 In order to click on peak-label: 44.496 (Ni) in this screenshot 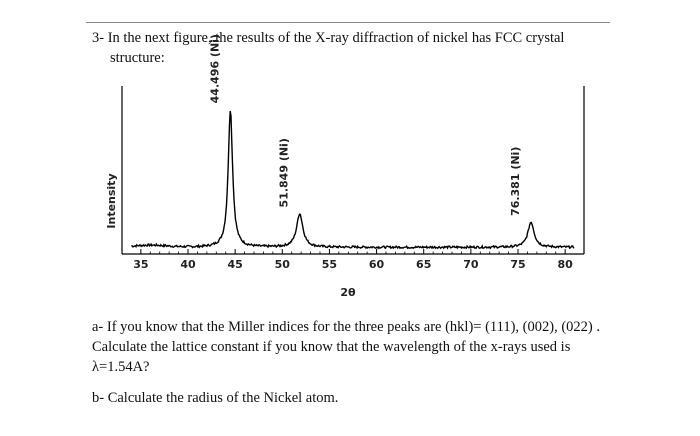, I will do `click(214, 68)`.